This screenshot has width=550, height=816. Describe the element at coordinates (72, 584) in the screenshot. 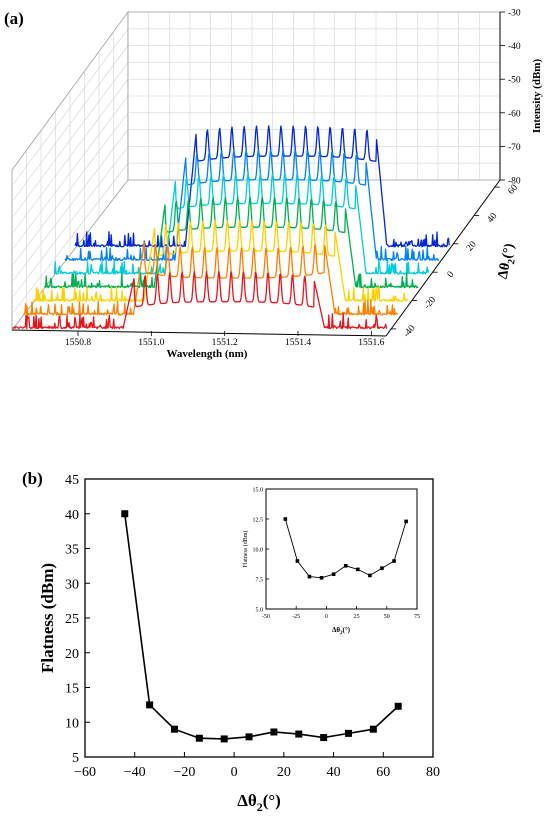

I see `panel-b-y-tick-label: 30` at that location.